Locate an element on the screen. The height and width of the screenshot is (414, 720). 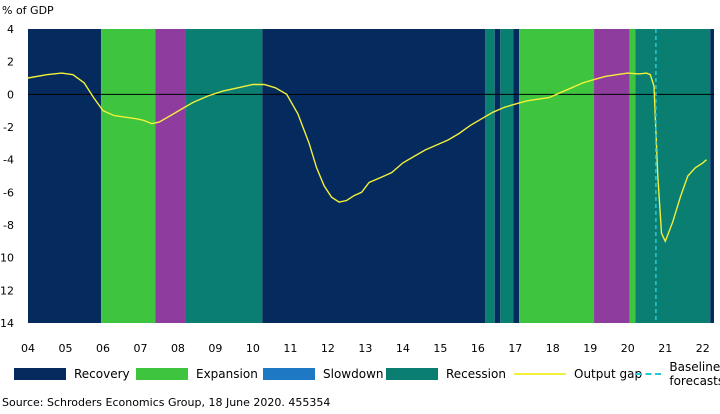
y-tick-label: -14 is located at coordinates (7, 323).